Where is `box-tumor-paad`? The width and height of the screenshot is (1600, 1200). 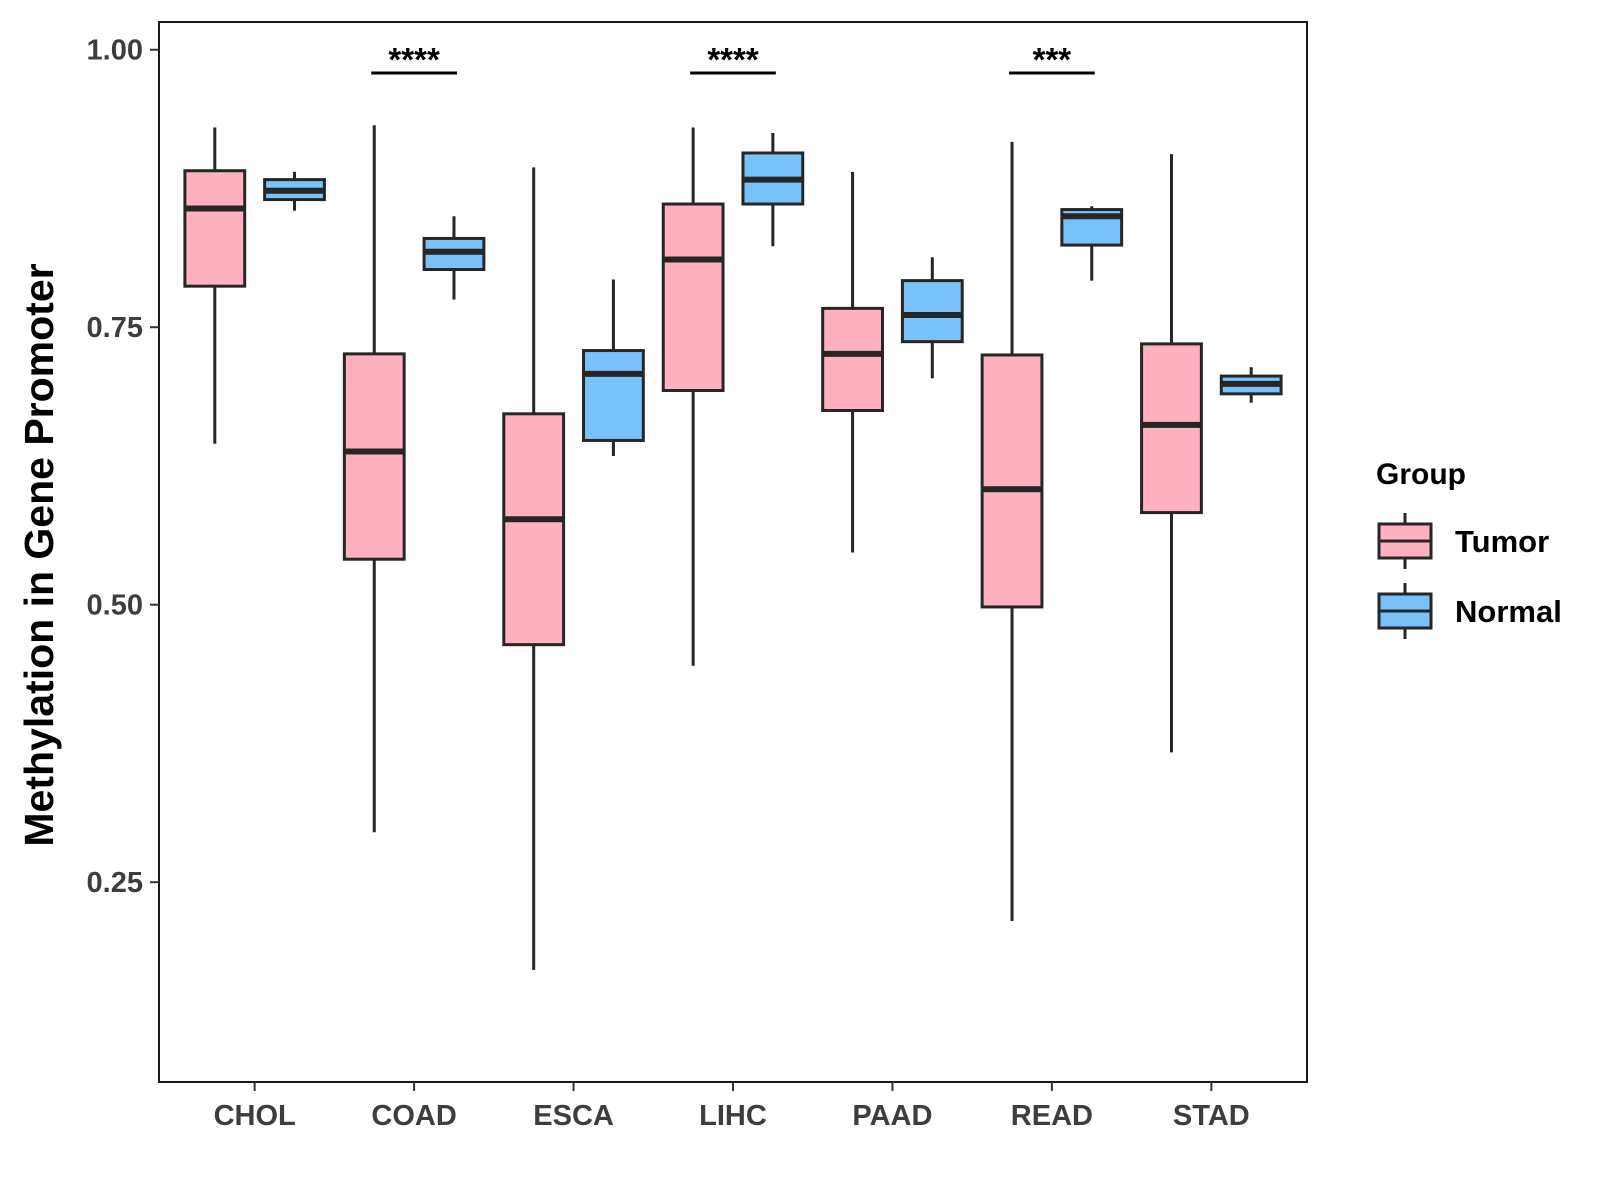 box-tumor-paad is located at coordinates (852, 362).